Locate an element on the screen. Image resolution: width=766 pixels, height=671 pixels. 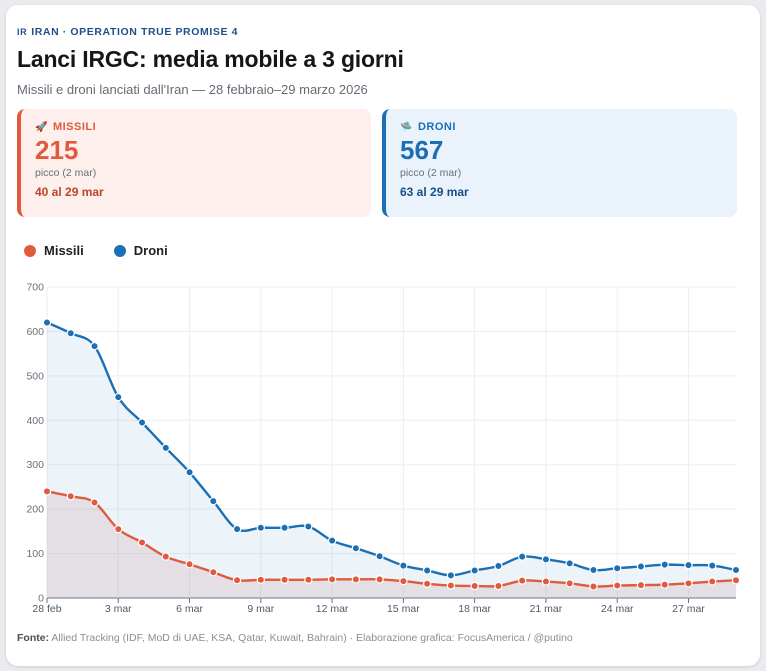
kpi-missili-end: 40 al 29 mar is located at coordinates (69, 192).